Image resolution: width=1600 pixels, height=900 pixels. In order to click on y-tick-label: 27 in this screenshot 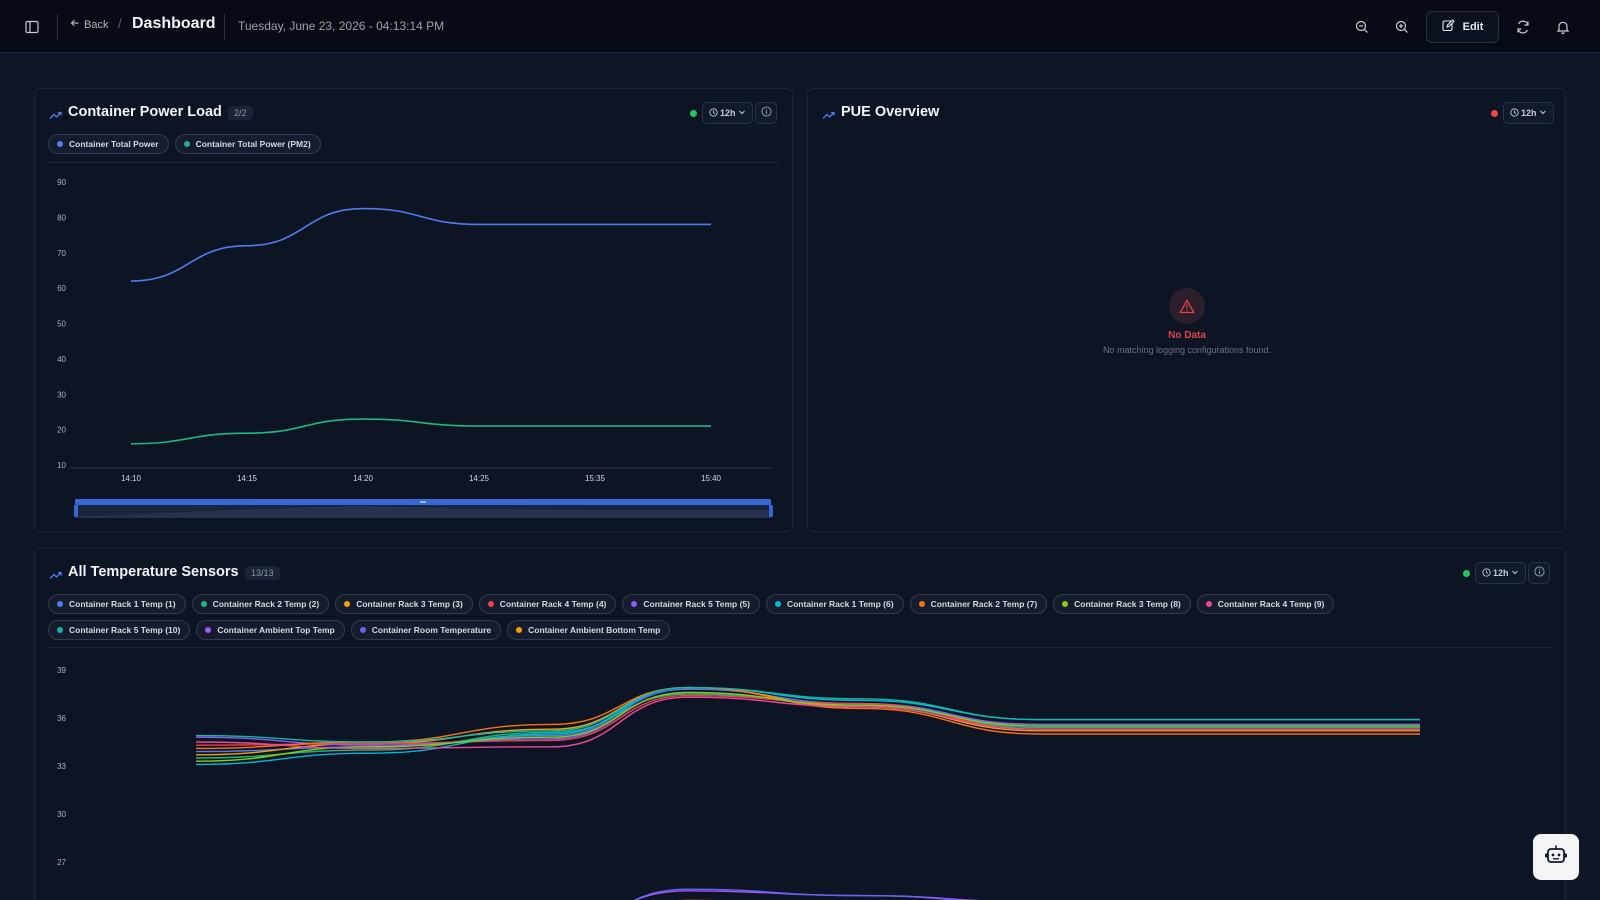, I will do `click(61, 862)`.